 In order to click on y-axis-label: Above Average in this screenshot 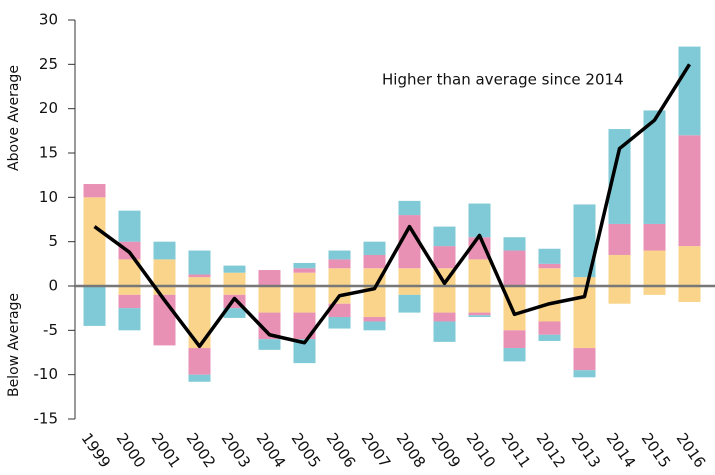, I will do `click(14, 118)`.